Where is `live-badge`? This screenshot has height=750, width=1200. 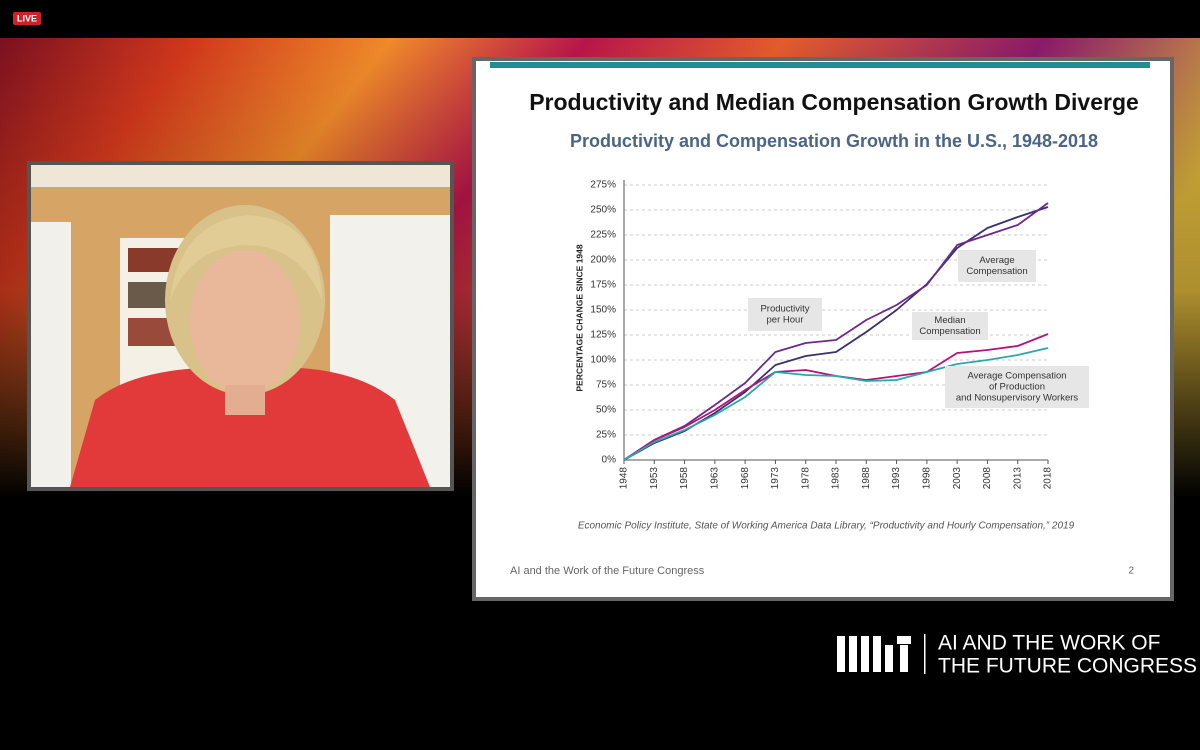
live-badge is located at coordinates (27, 18).